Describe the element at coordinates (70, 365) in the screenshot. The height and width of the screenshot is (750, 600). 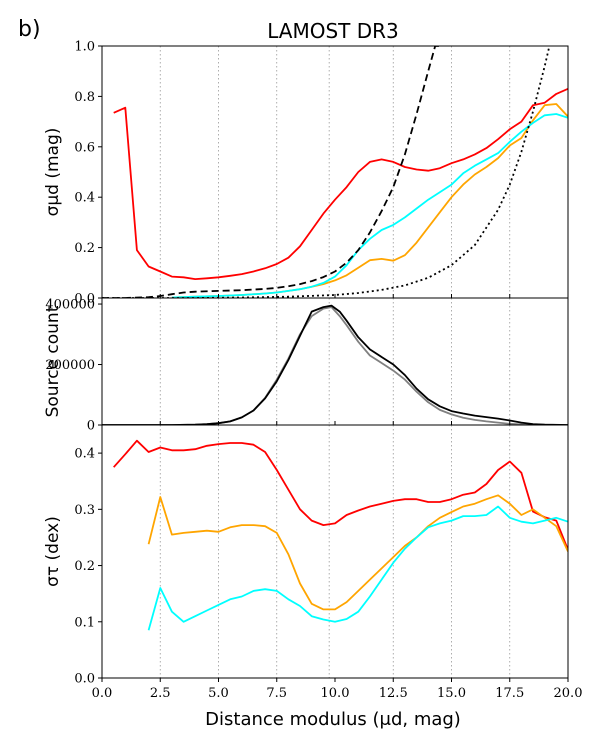
I see `y-tick-label-middle-1: 200000` at that location.